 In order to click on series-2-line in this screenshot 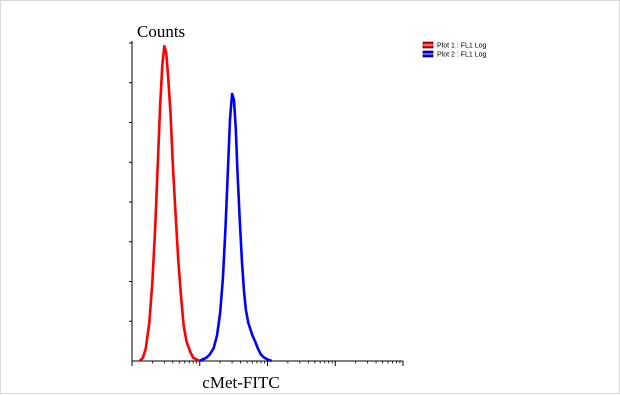, I will do `click(236, 227)`.